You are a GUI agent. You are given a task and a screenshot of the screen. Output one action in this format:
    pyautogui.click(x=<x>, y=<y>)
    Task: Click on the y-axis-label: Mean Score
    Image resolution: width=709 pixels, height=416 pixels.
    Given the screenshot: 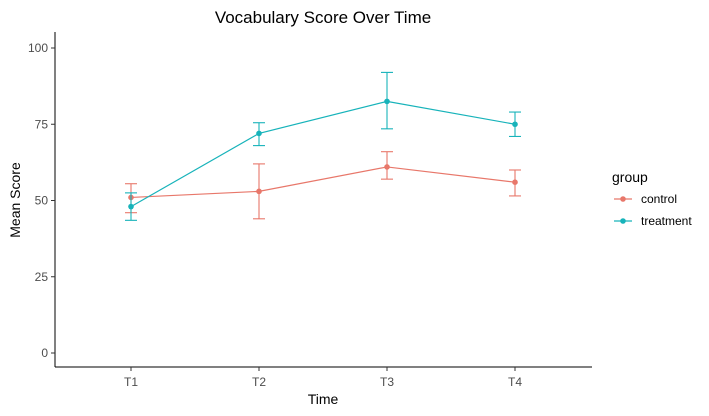 What is the action you would take?
    pyautogui.click(x=15, y=200)
    